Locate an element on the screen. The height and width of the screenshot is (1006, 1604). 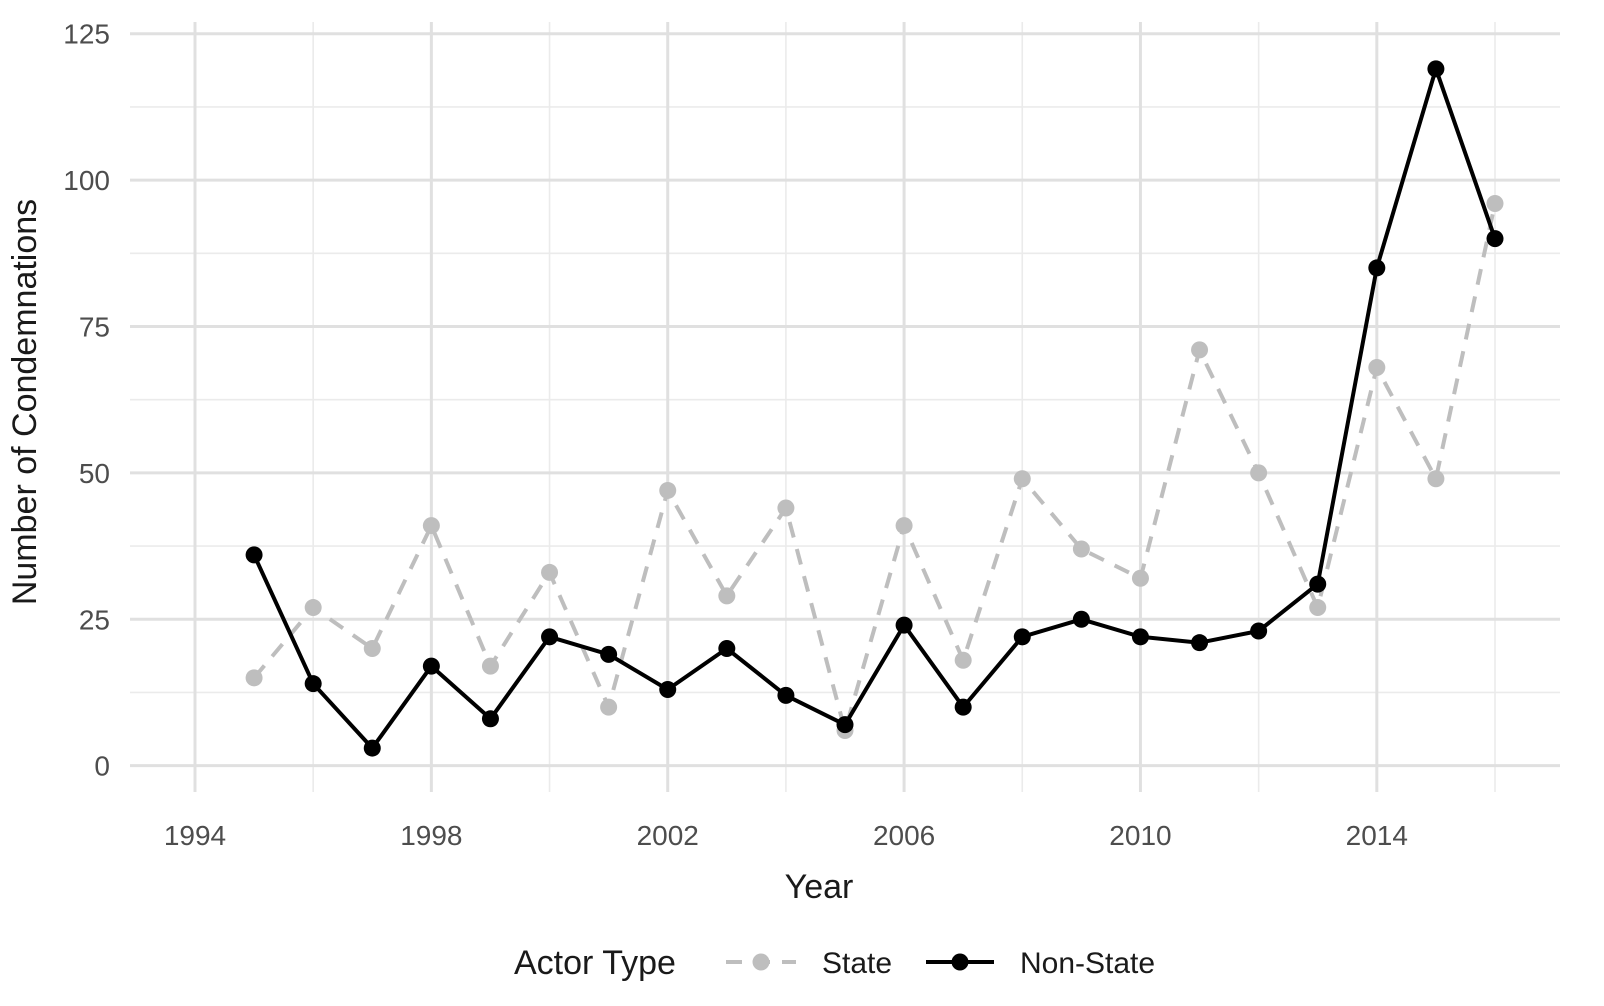
legend-state-point-swatch is located at coordinates (761, 962).